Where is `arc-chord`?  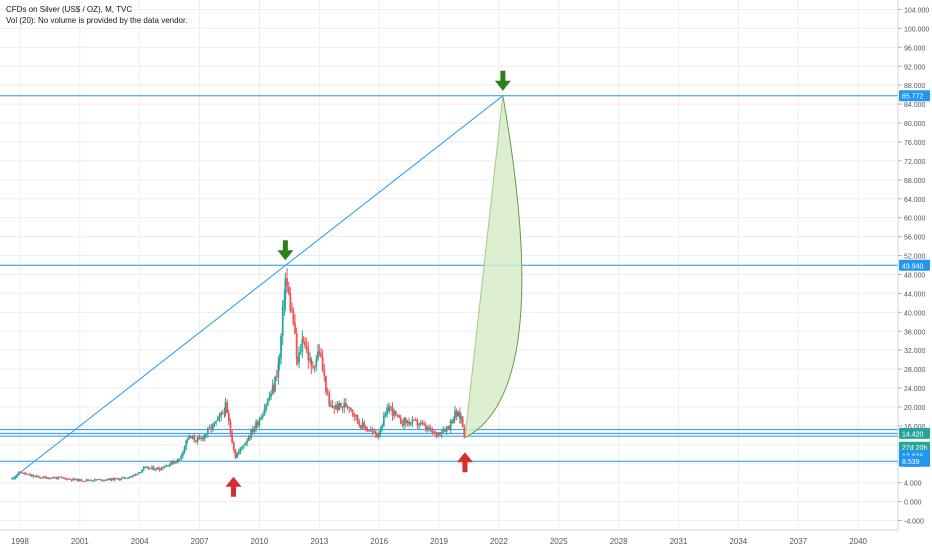 arc-chord is located at coordinates (484, 266).